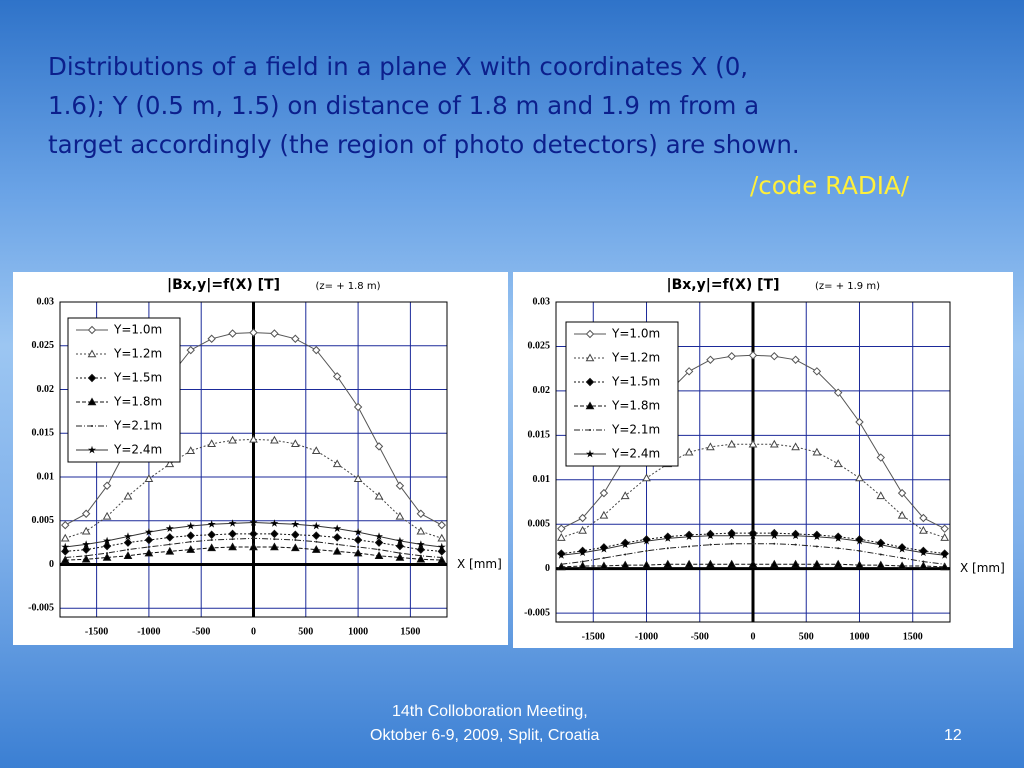 This screenshot has width=1024, height=768. Describe the element at coordinates (539, 524) in the screenshot. I see `y-tick-label: 0.005` at that location.